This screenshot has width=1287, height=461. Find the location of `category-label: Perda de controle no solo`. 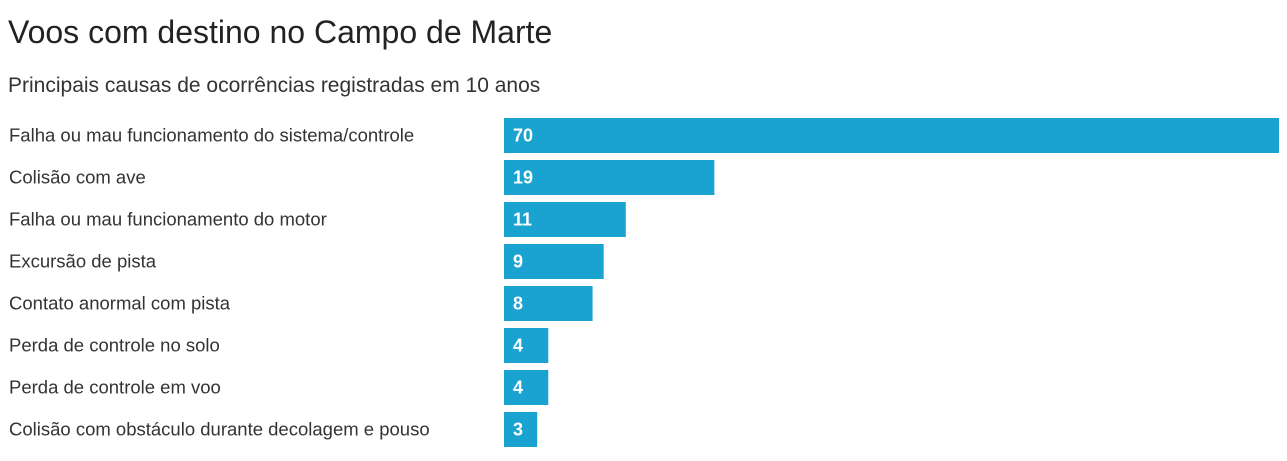

category-label: Perda de controle no solo is located at coordinates (114, 345).